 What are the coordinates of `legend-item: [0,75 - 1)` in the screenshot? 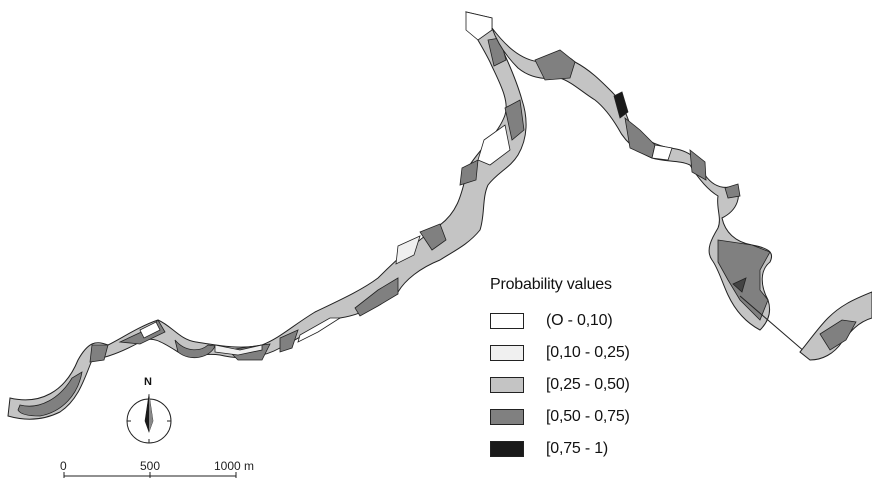 It's located at (560, 449).